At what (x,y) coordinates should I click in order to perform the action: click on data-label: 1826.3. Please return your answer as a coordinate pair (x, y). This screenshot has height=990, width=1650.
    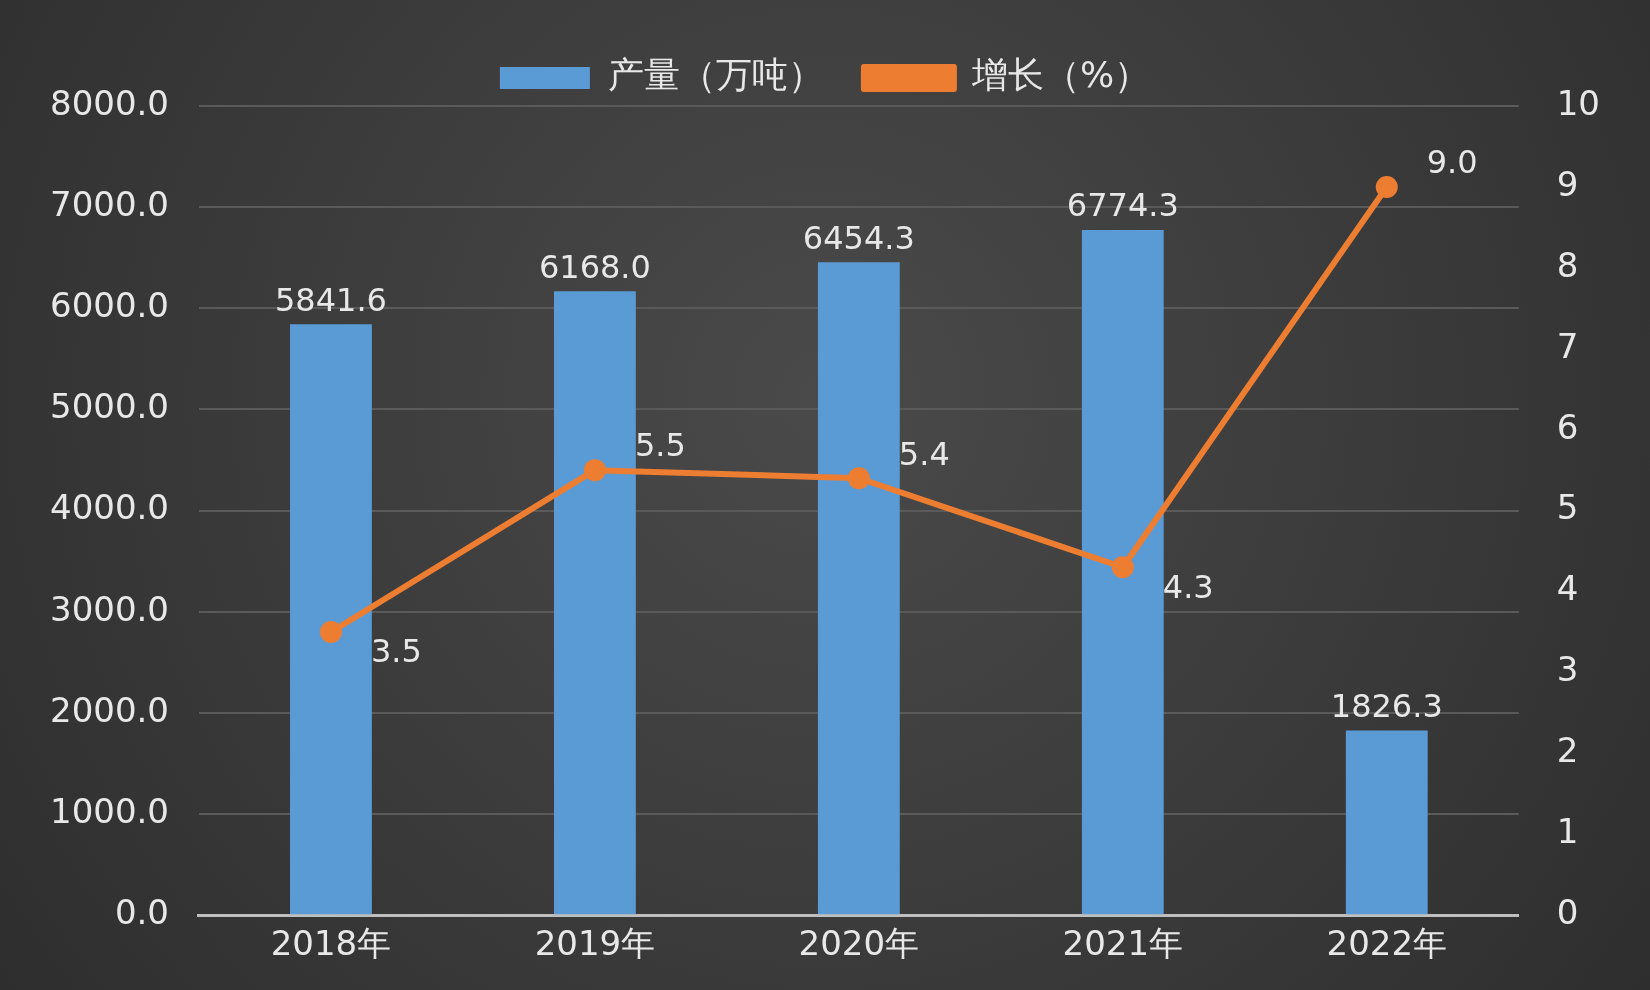
    Looking at the image, I should click on (1386, 705).